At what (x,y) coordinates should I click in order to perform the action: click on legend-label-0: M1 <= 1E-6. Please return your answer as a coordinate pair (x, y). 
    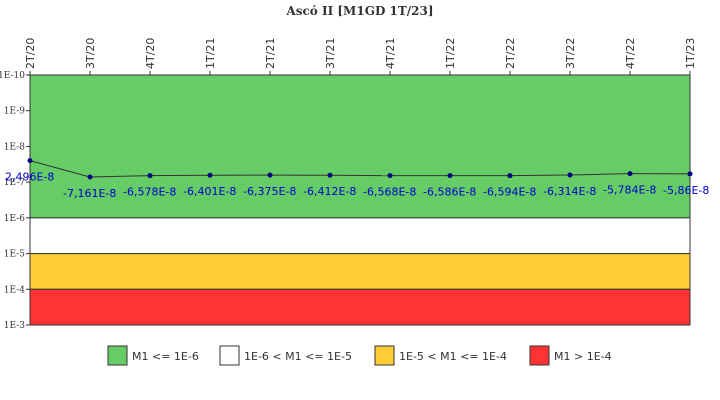
    Looking at the image, I should click on (165, 356).